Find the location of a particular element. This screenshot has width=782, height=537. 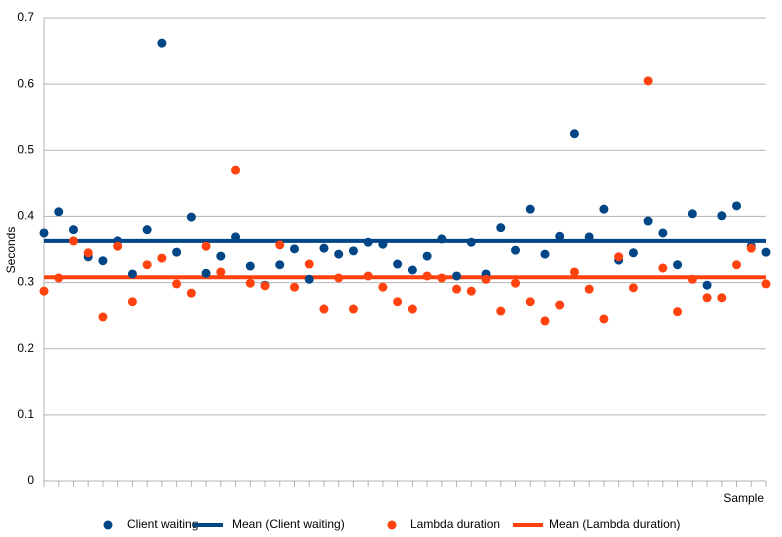

y-axis-label: Seconds is located at coordinates (11, 250).